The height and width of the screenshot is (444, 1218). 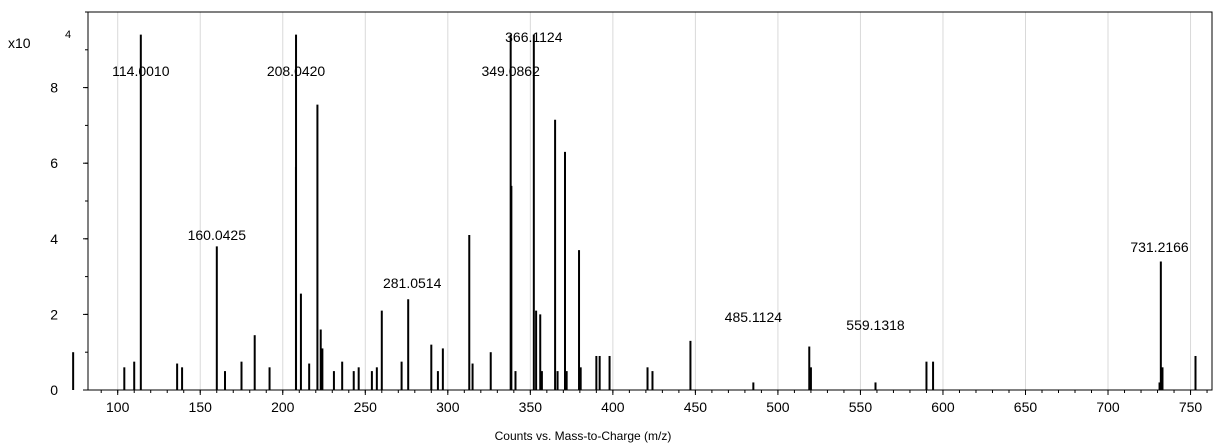 I want to click on x-tick-label: 700, so click(x=1108, y=407).